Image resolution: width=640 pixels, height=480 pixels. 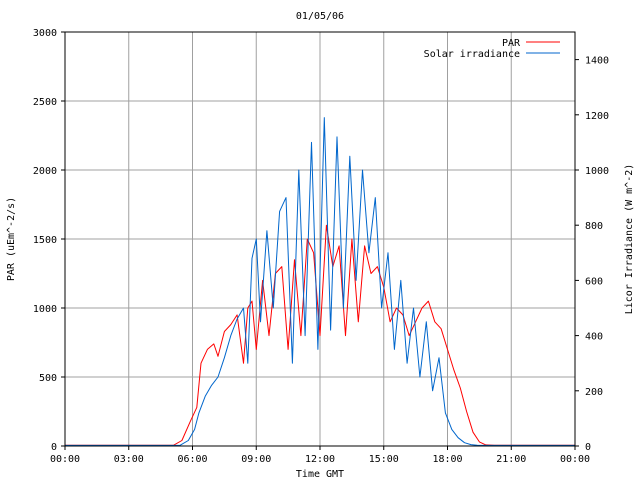 I want to click on x-tick-label: 21:00, so click(x=511, y=459).